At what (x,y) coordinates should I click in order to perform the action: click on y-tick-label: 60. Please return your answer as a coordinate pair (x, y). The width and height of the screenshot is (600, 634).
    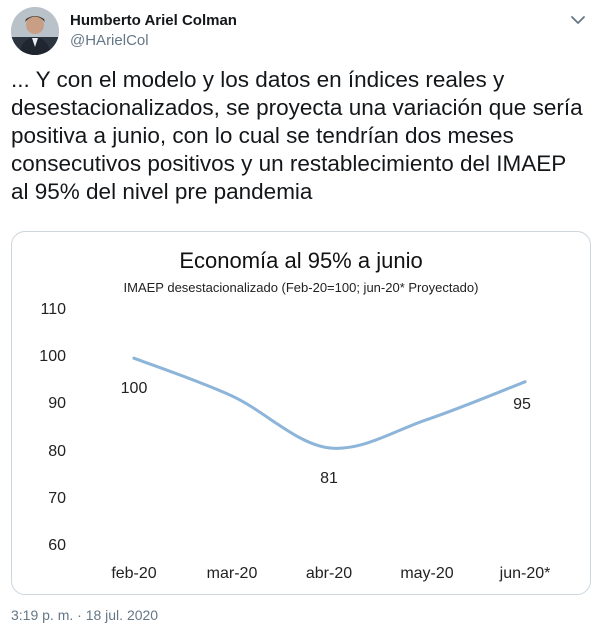
    Looking at the image, I should click on (57, 545).